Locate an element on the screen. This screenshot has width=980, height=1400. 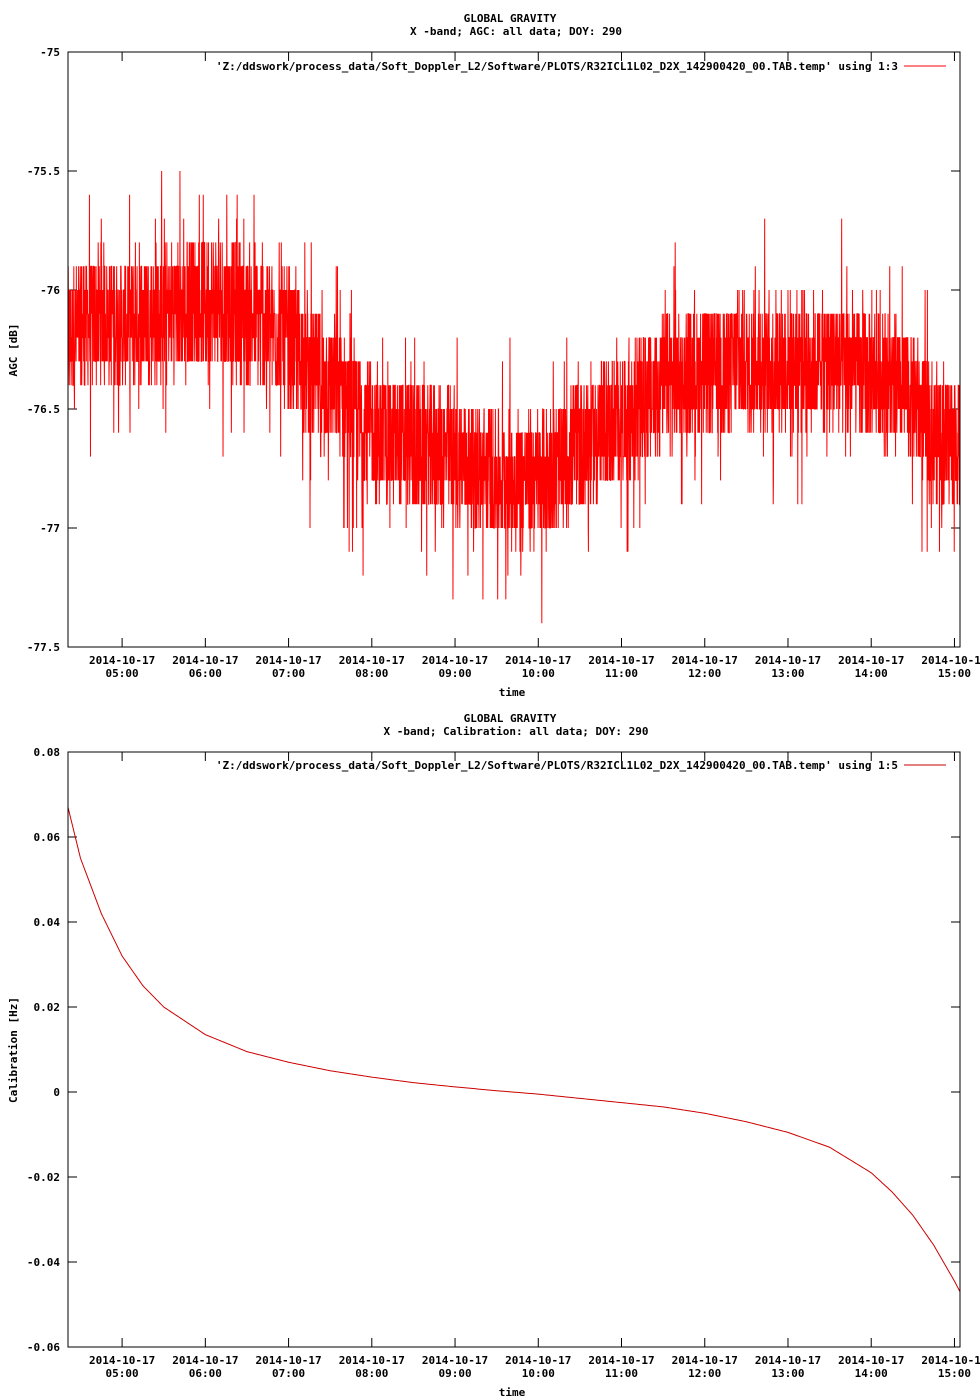
agc-ytick-label: -76 is located at coordinates (50, 290).